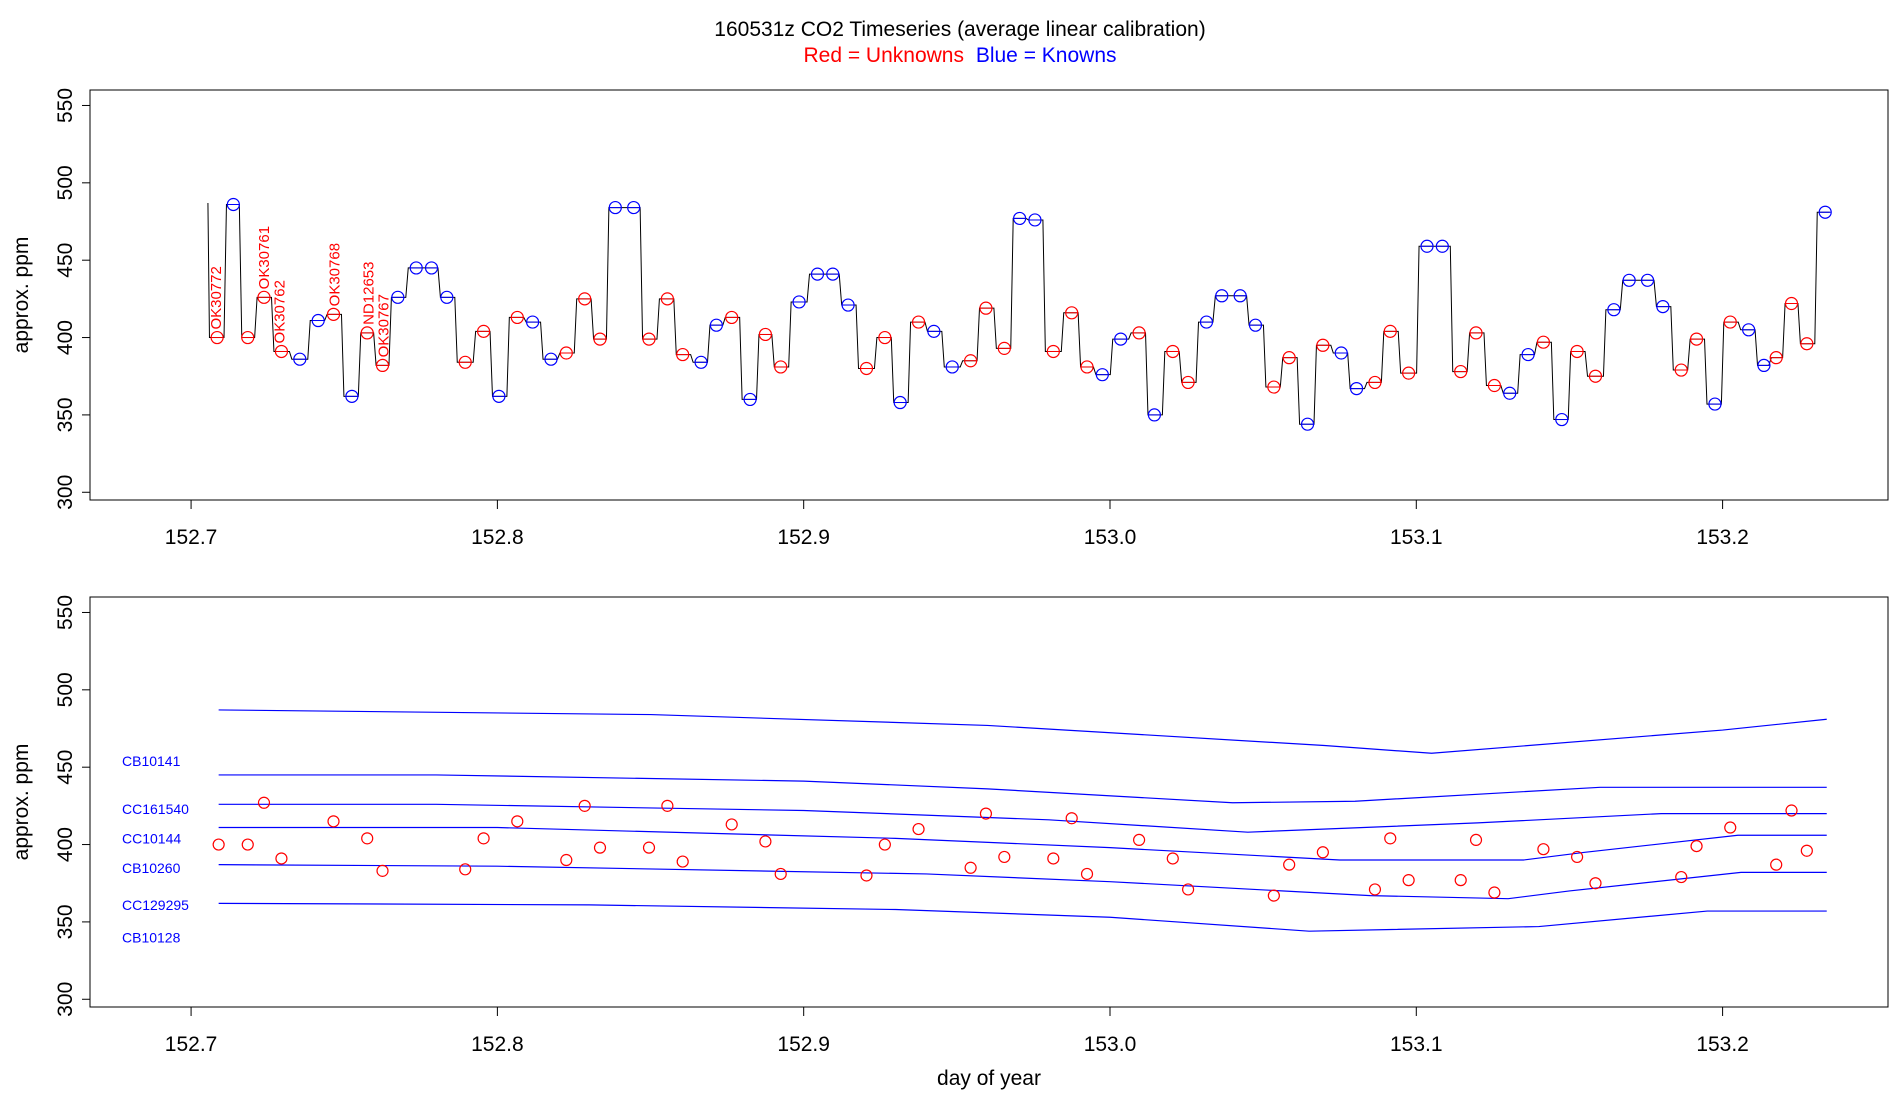 The height and width of the screenshot is (1100, 1900). What do you see at coordinates (335, 274) in the screenshot?
I see `sample-label: OK30768` at bounding box center [335, 274].